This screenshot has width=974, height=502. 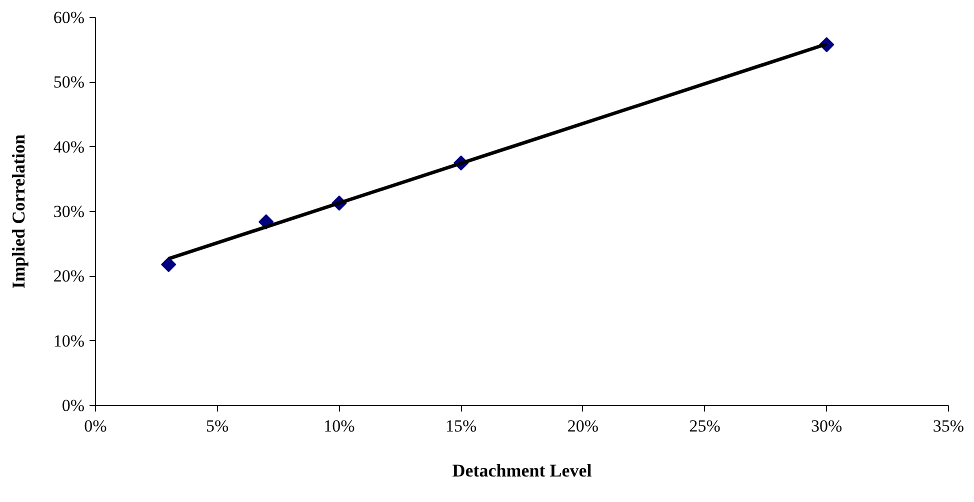 What do you see at coordinates (948, 426) in the screenshot?
I see `x-tick-label: 35%` at bounding box center [948, 426].